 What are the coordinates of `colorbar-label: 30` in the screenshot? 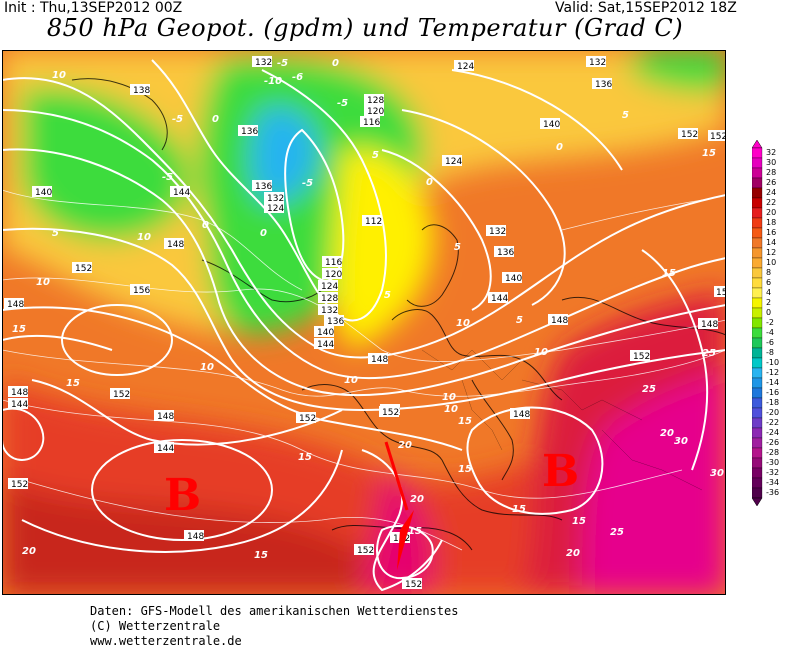 It's located at (771, 162).